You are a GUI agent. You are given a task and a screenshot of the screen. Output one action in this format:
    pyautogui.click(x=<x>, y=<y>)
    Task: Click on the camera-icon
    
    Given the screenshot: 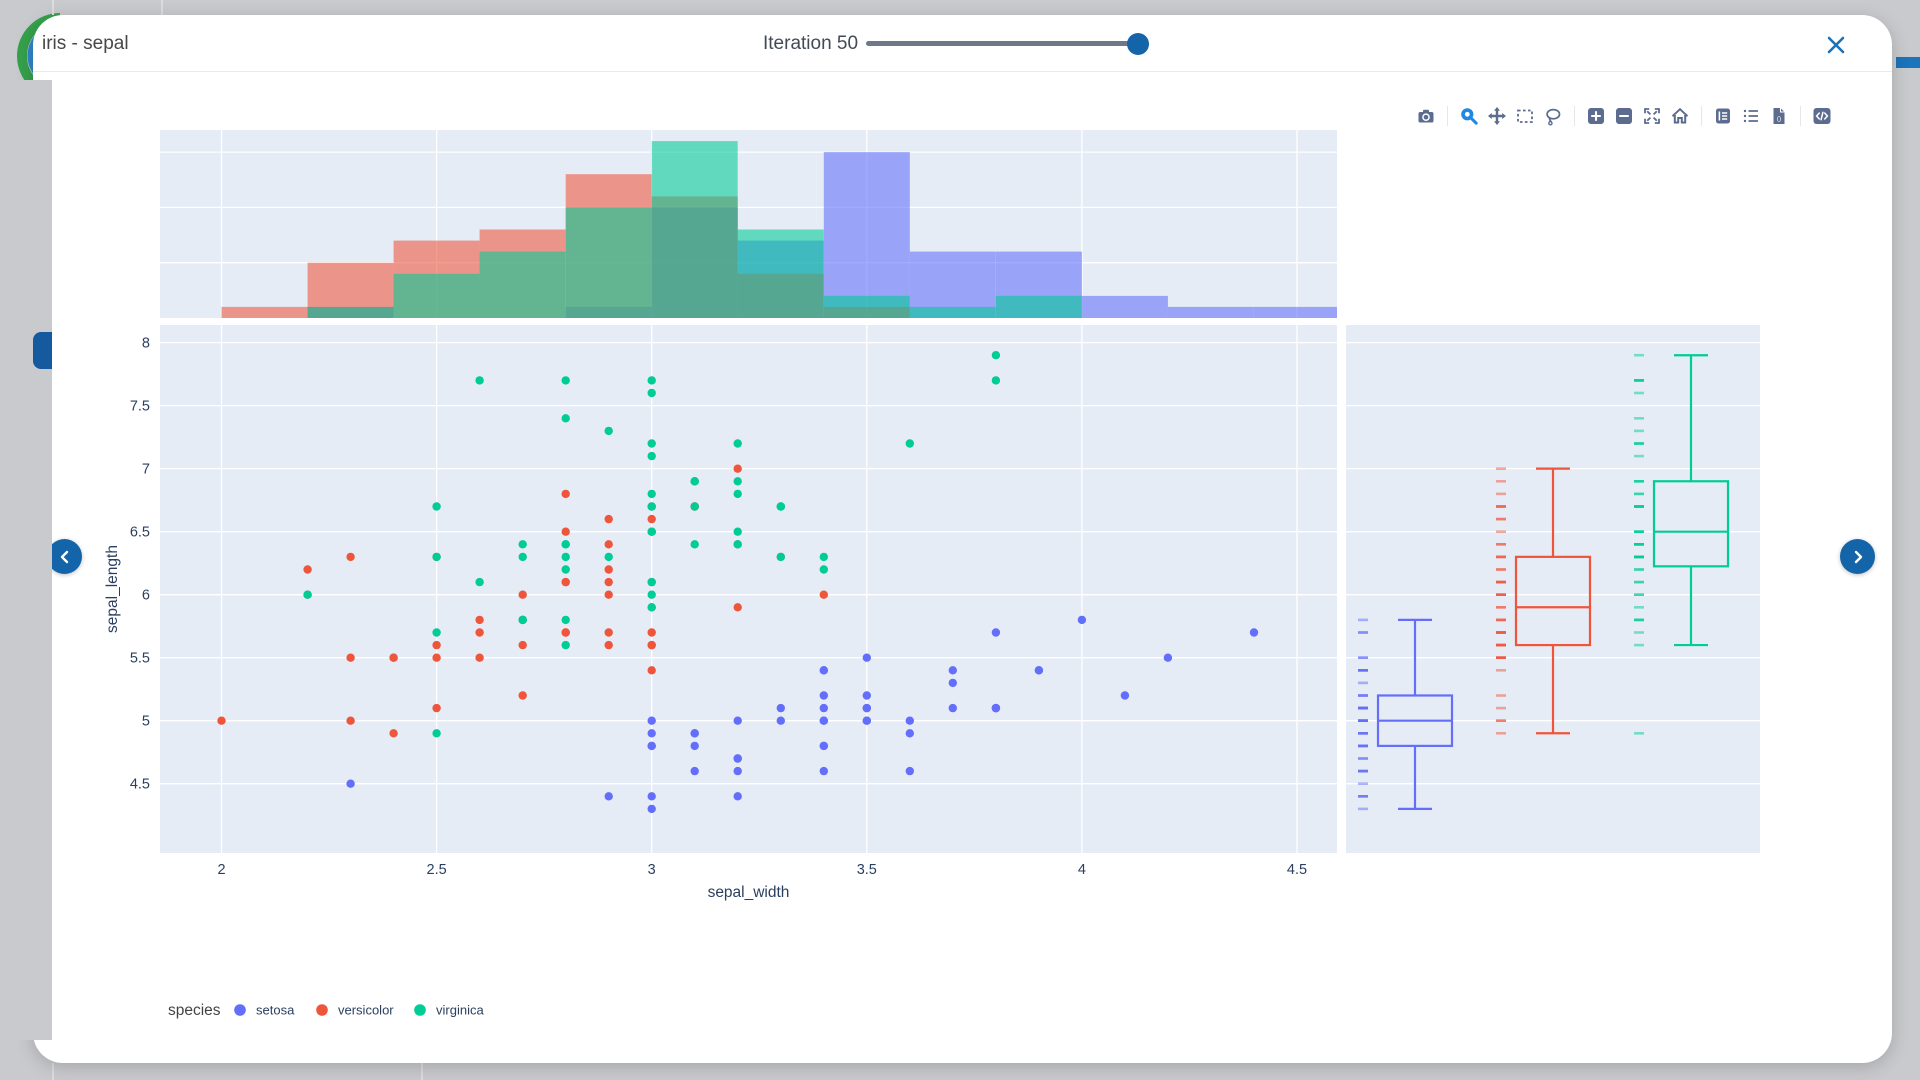 What is the action you would take?
    pyautogui.click(x=1426, y=116)
    